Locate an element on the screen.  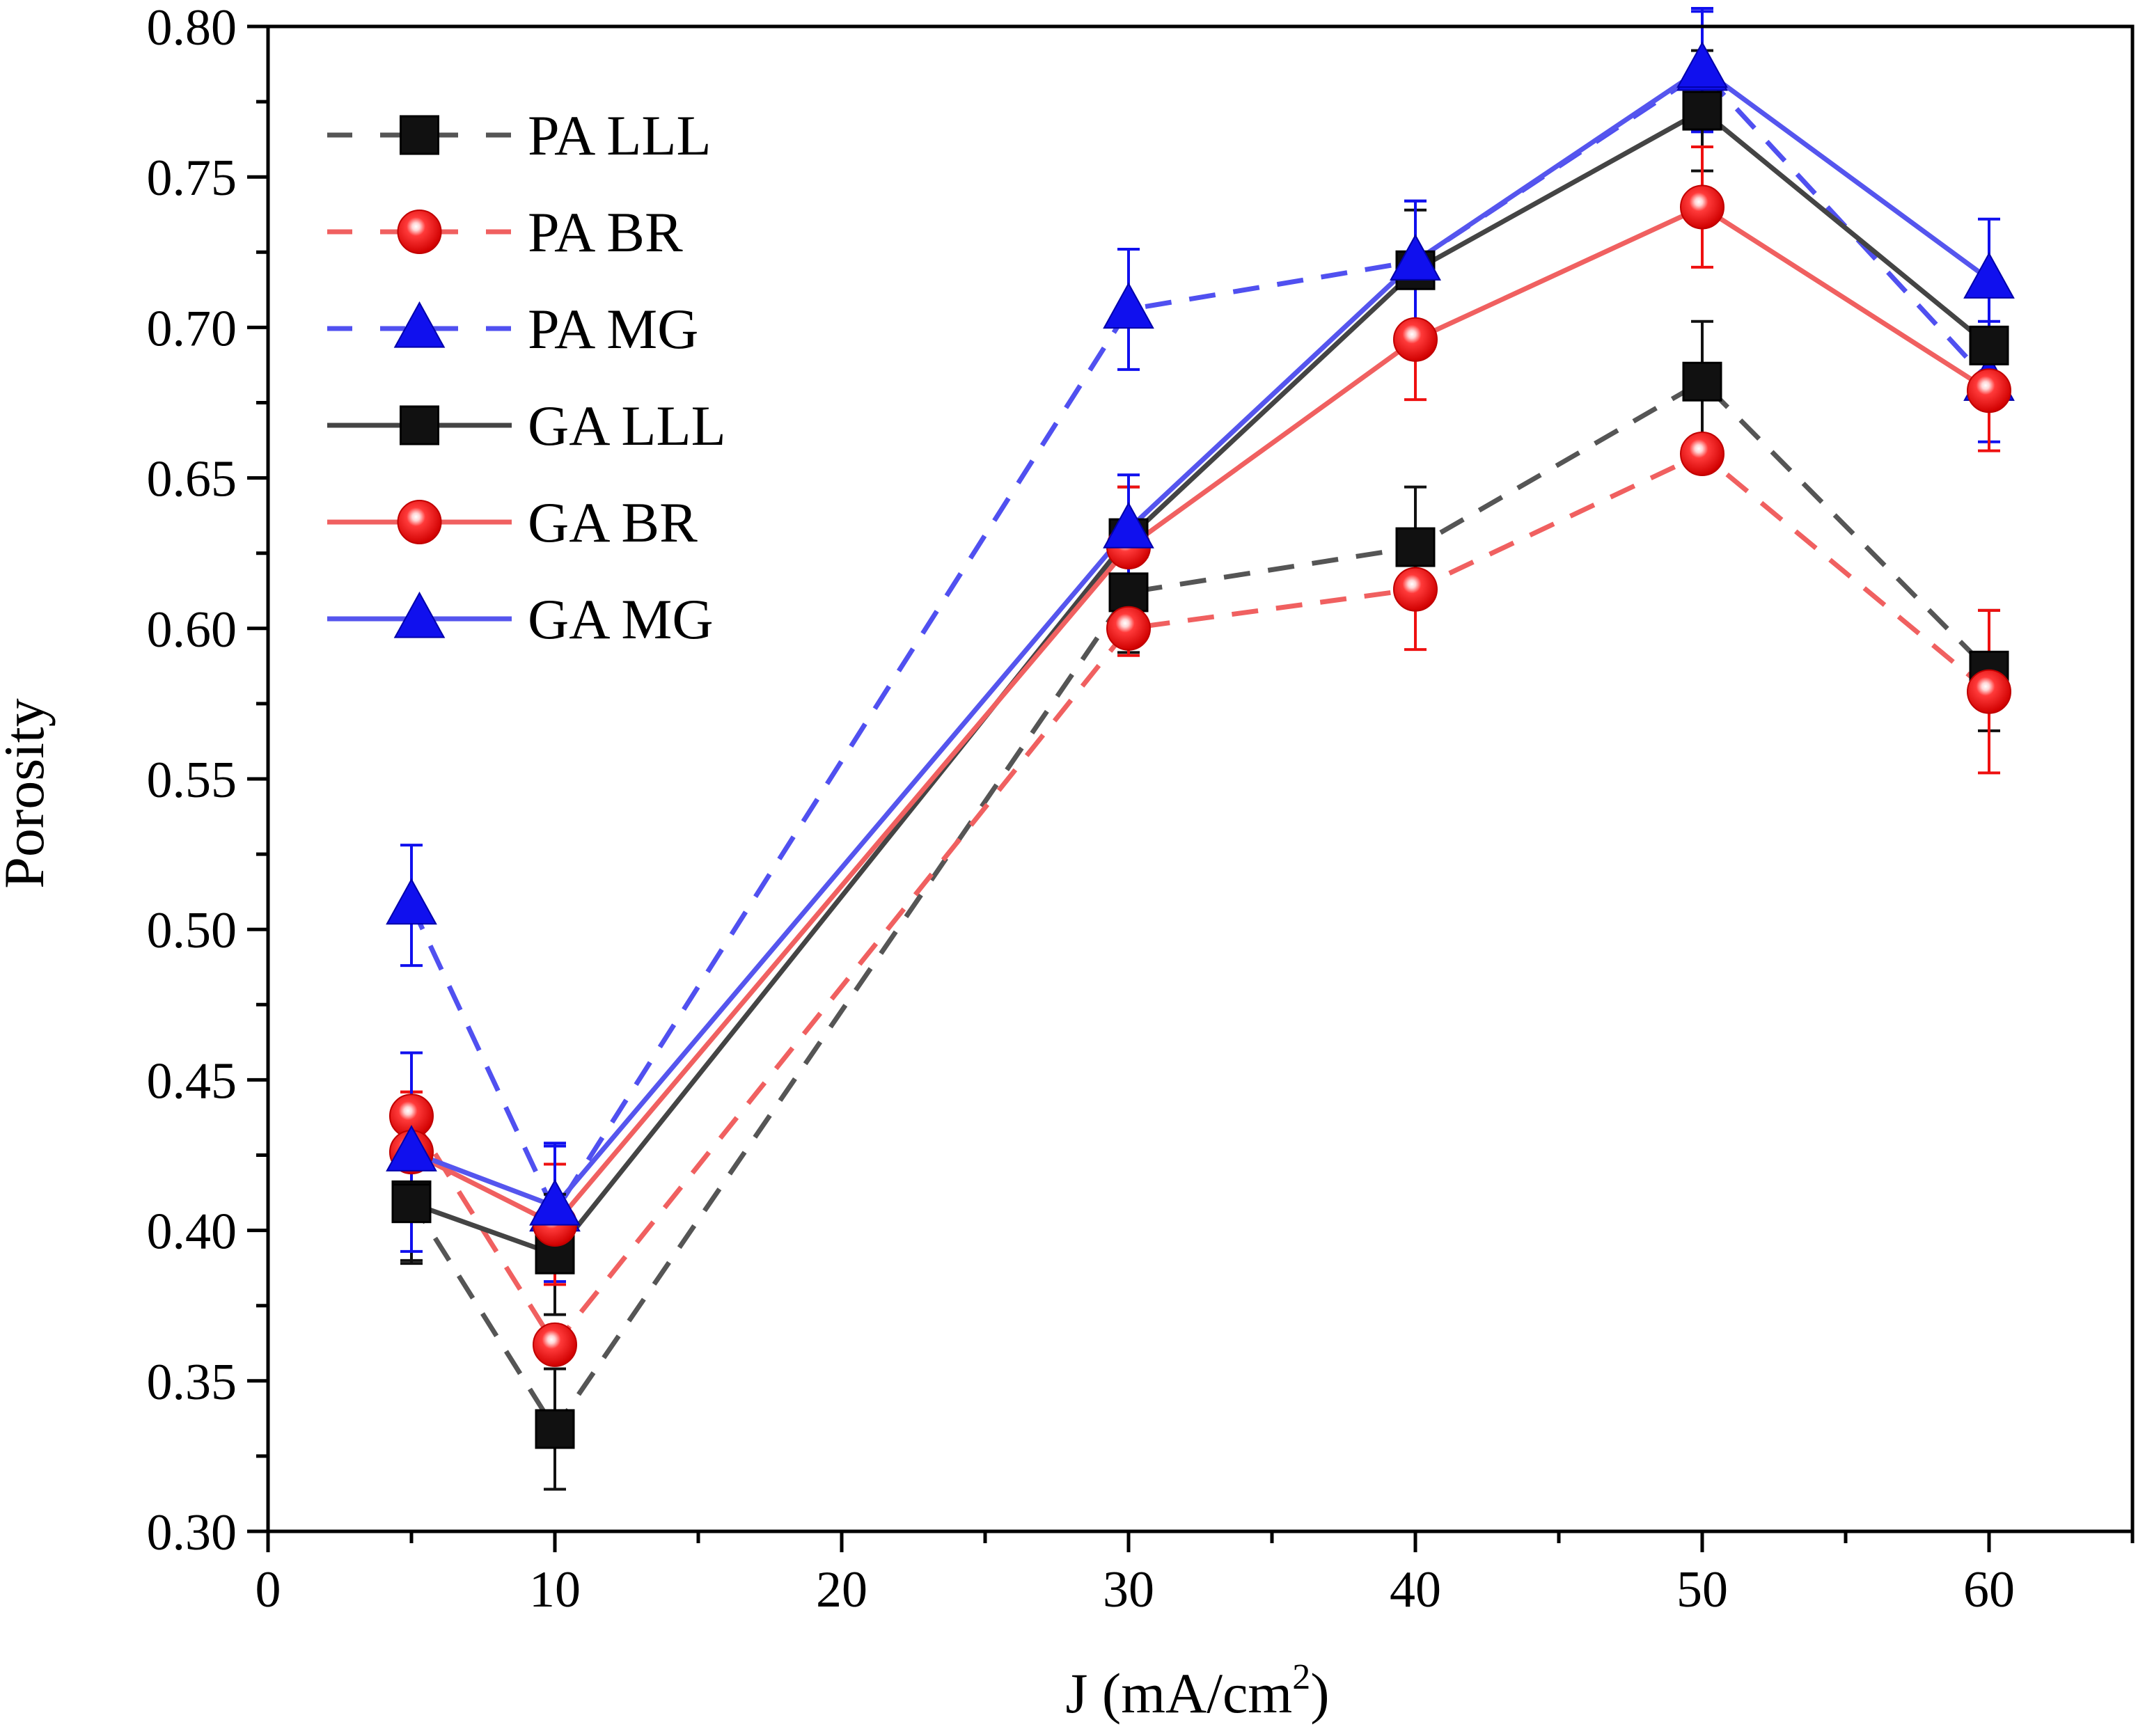
x-axis-title-superscript: 2 is located at coordinates (1301, 1677).